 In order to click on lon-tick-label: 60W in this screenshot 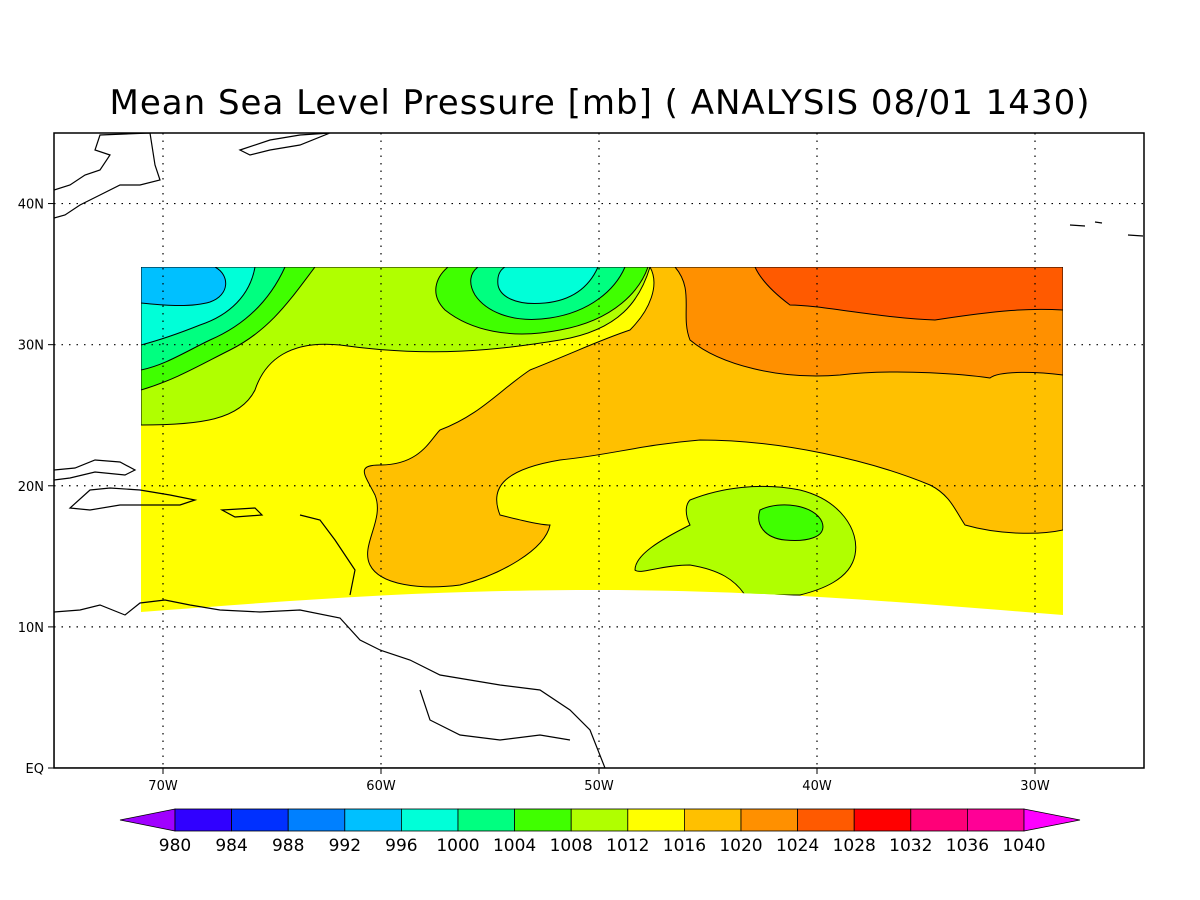, I will do `click(381, 786)`.